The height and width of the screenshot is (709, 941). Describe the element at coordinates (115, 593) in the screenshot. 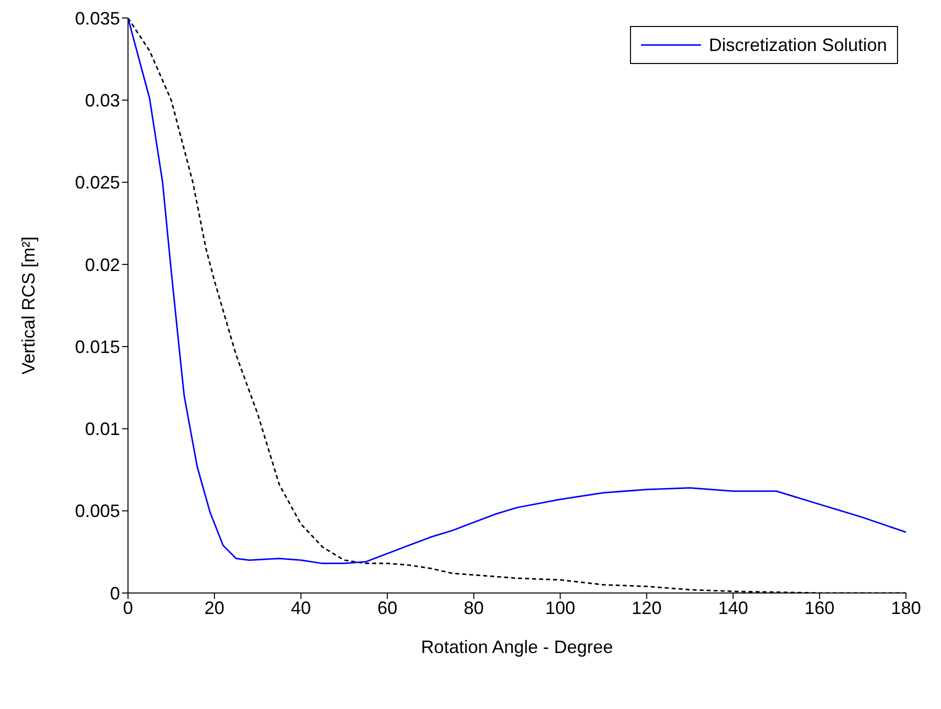

I see `y-tick-label: 0` at that location.